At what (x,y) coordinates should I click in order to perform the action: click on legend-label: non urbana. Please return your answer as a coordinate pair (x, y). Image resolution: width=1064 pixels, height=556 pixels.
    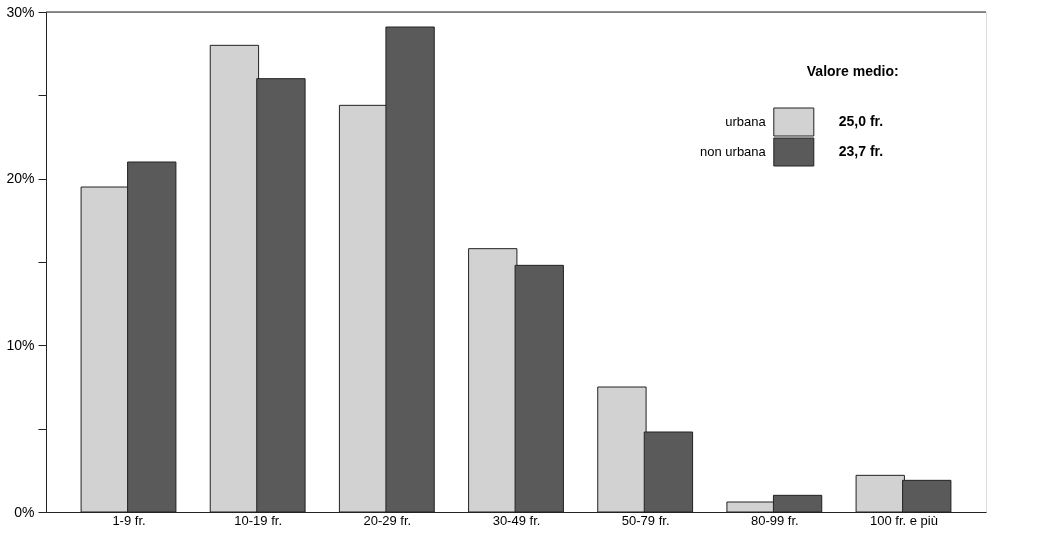
    Looking at the image, I should click on (733, 151).